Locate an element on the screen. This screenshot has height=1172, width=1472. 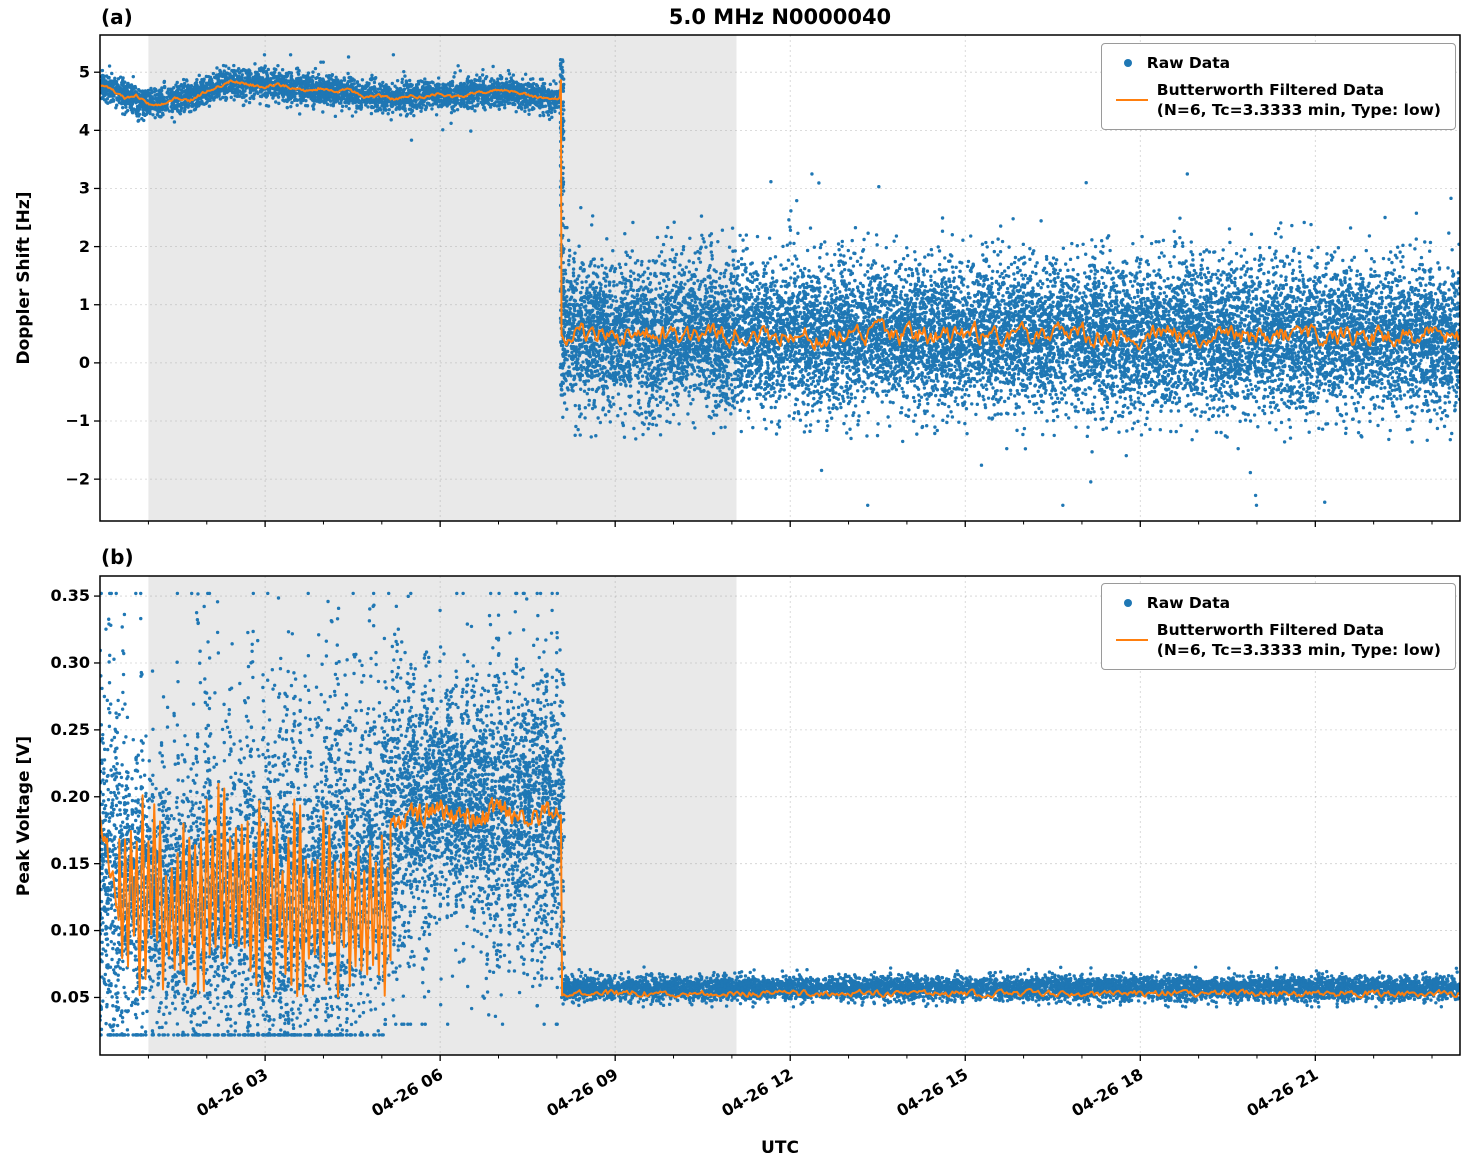
chart-title: 5.0 MHz N0000040 is located at coordinates (780, 17).